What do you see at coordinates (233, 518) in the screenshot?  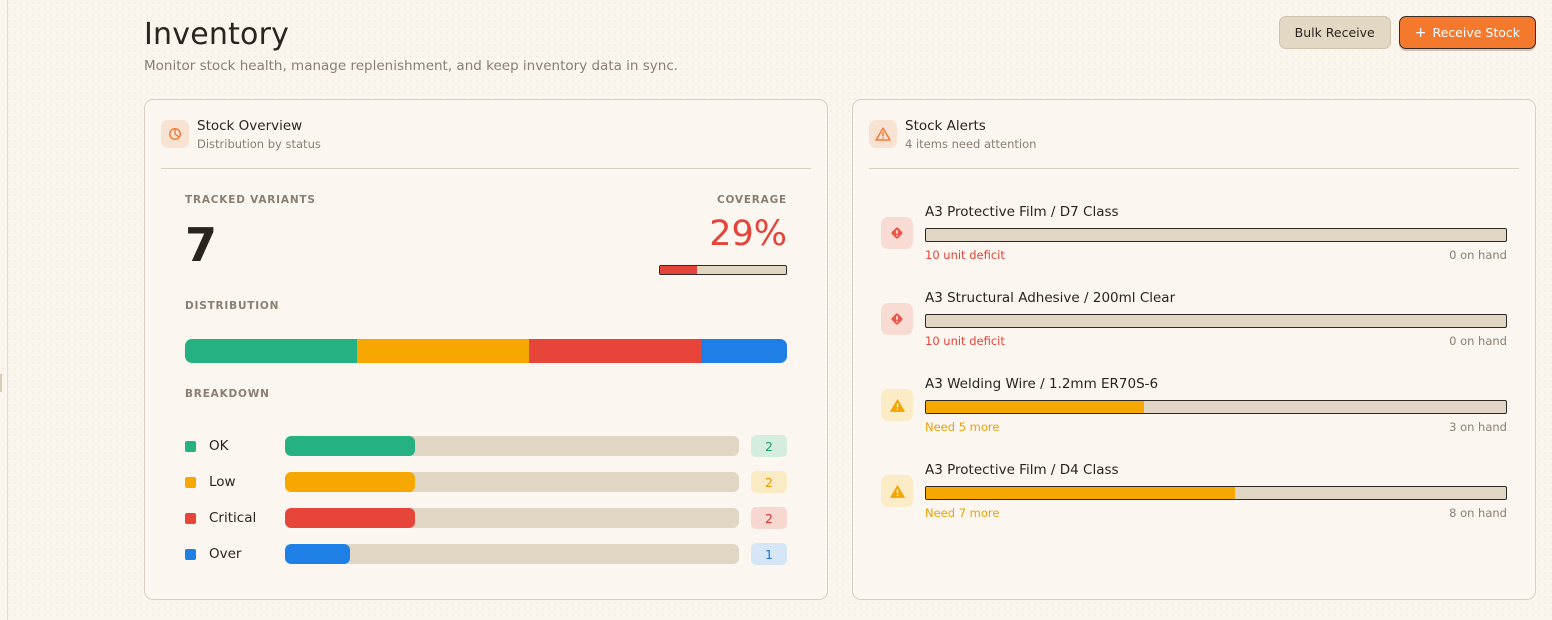 I see `breakdown-label: Critical` at bounding box center [233, 518].